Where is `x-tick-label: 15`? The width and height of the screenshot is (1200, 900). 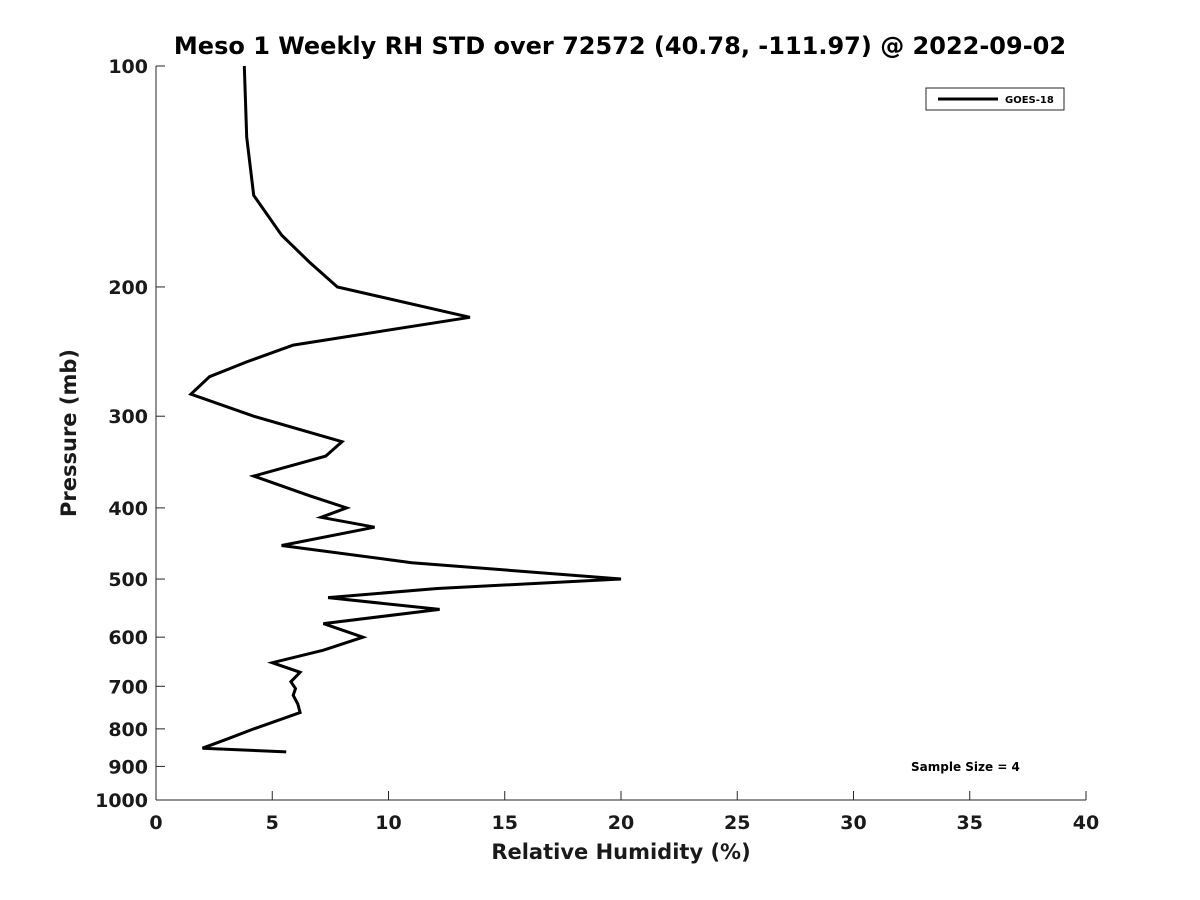 x-tick-label: 15 is located at coordinates (505, 823).